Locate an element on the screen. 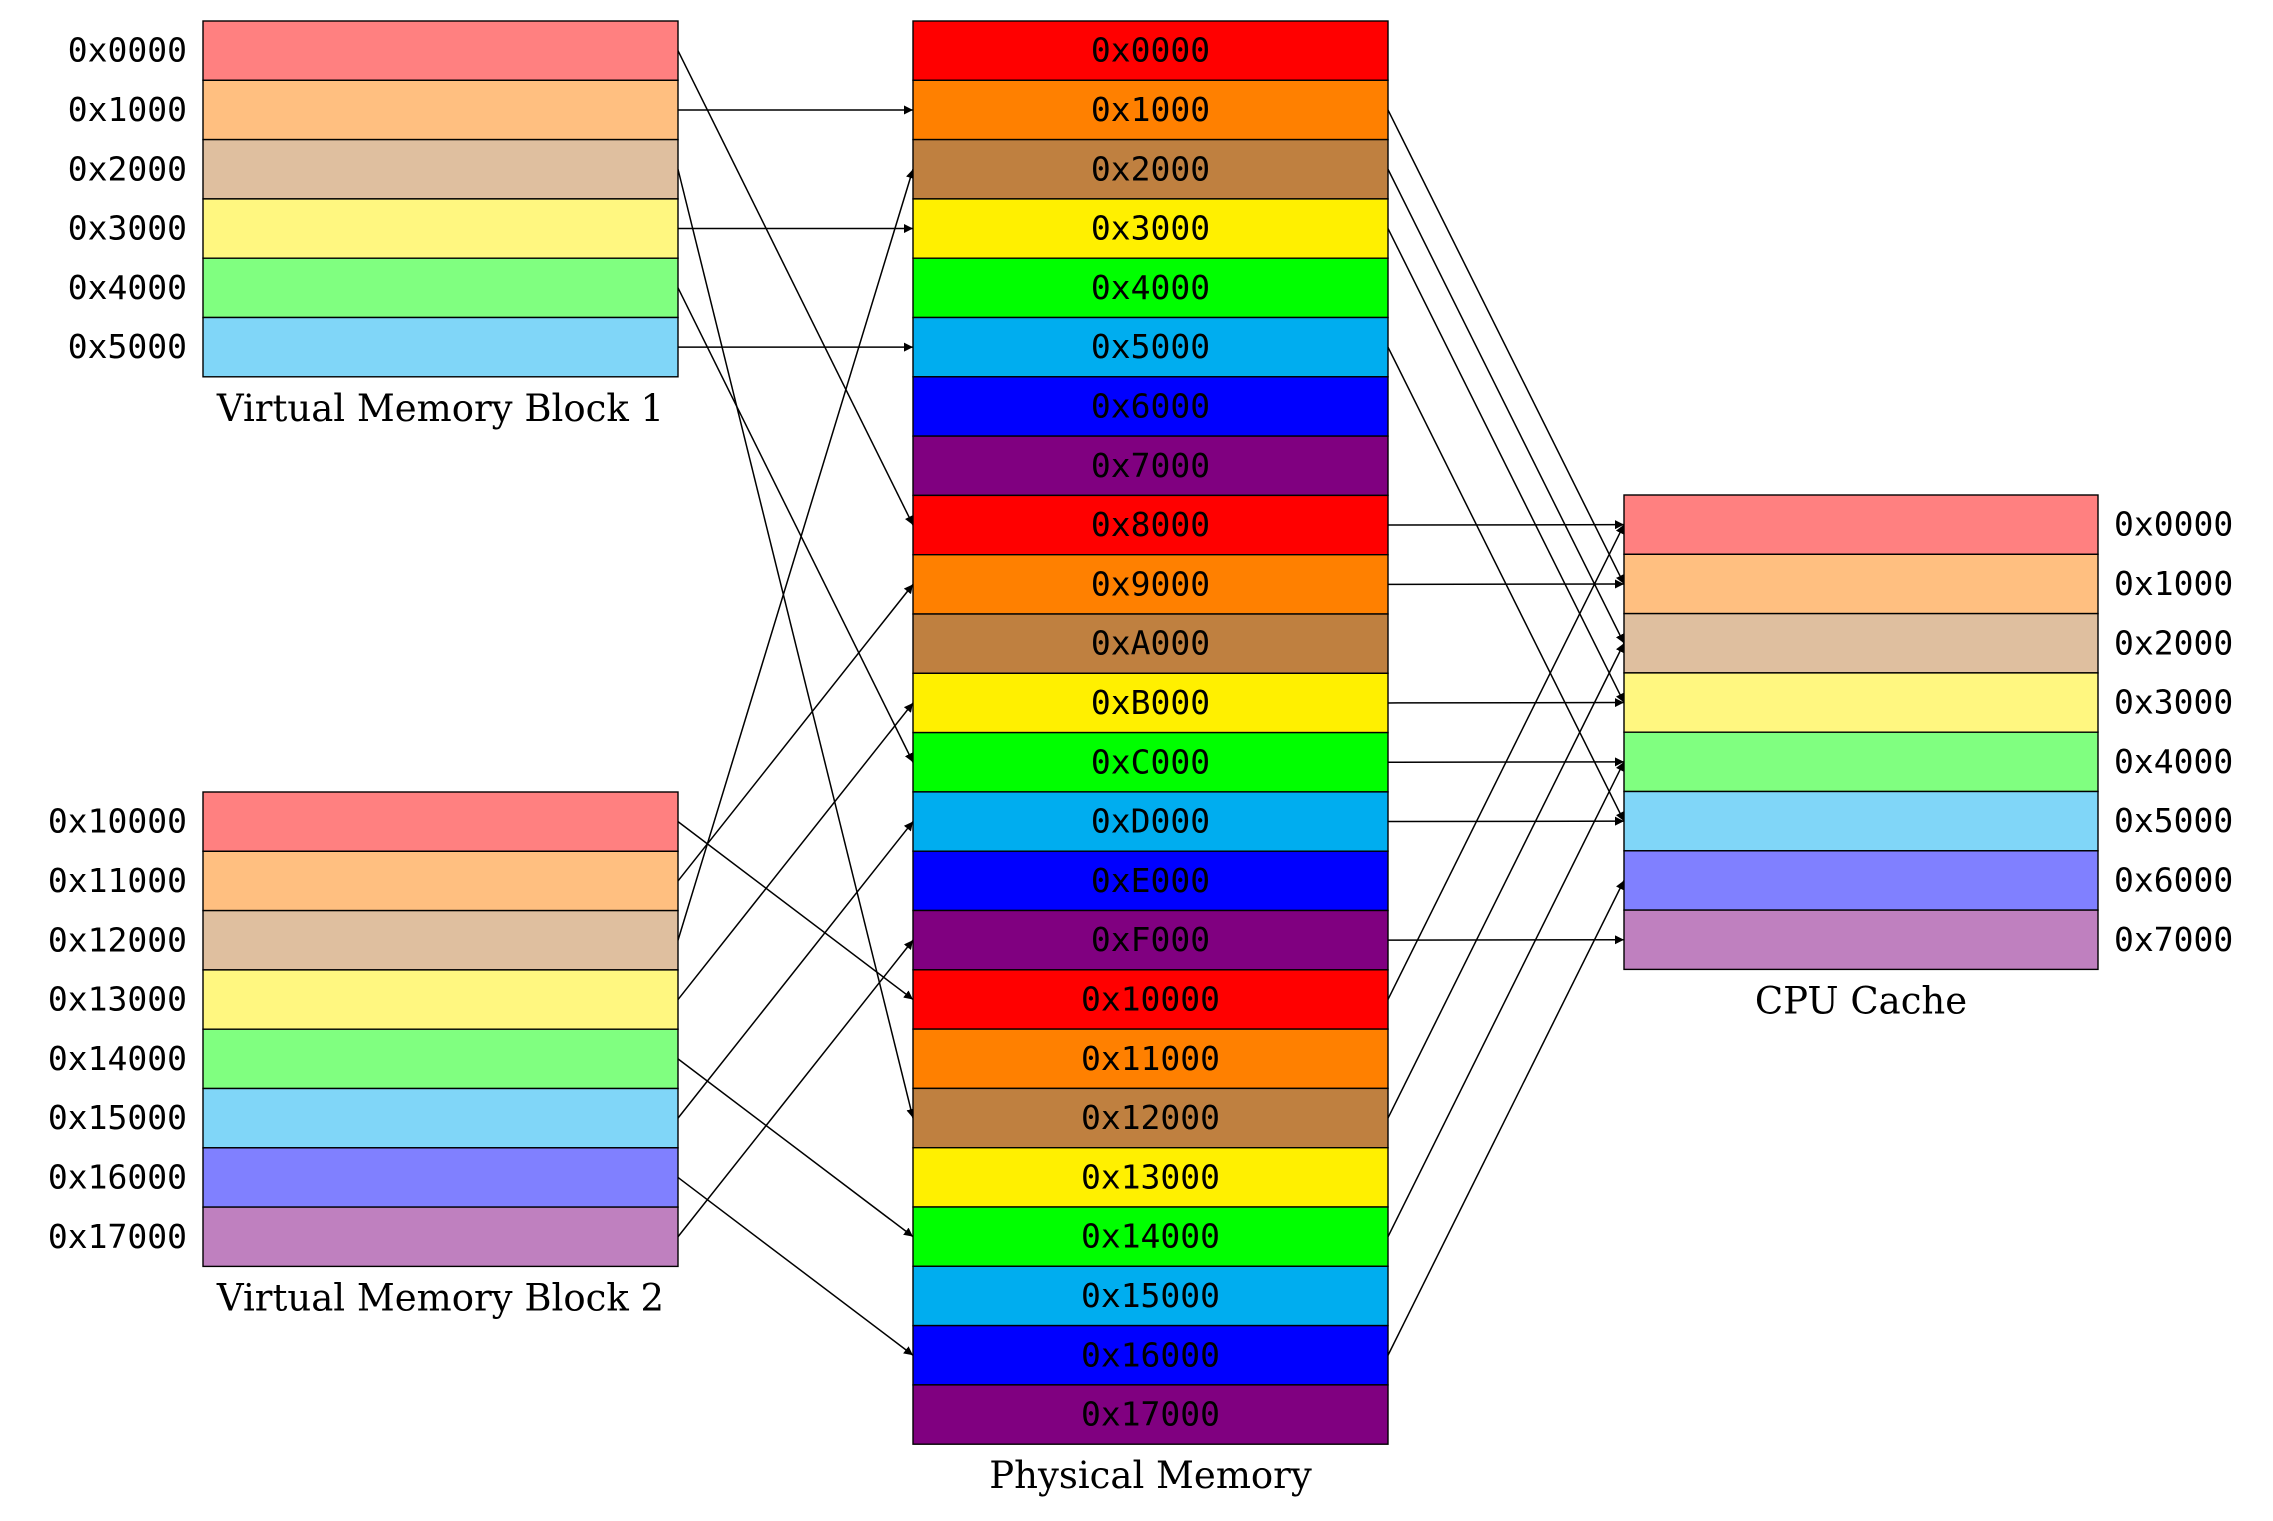  phys-address-label: 0x9000 is located at coordinates (1150, 583).